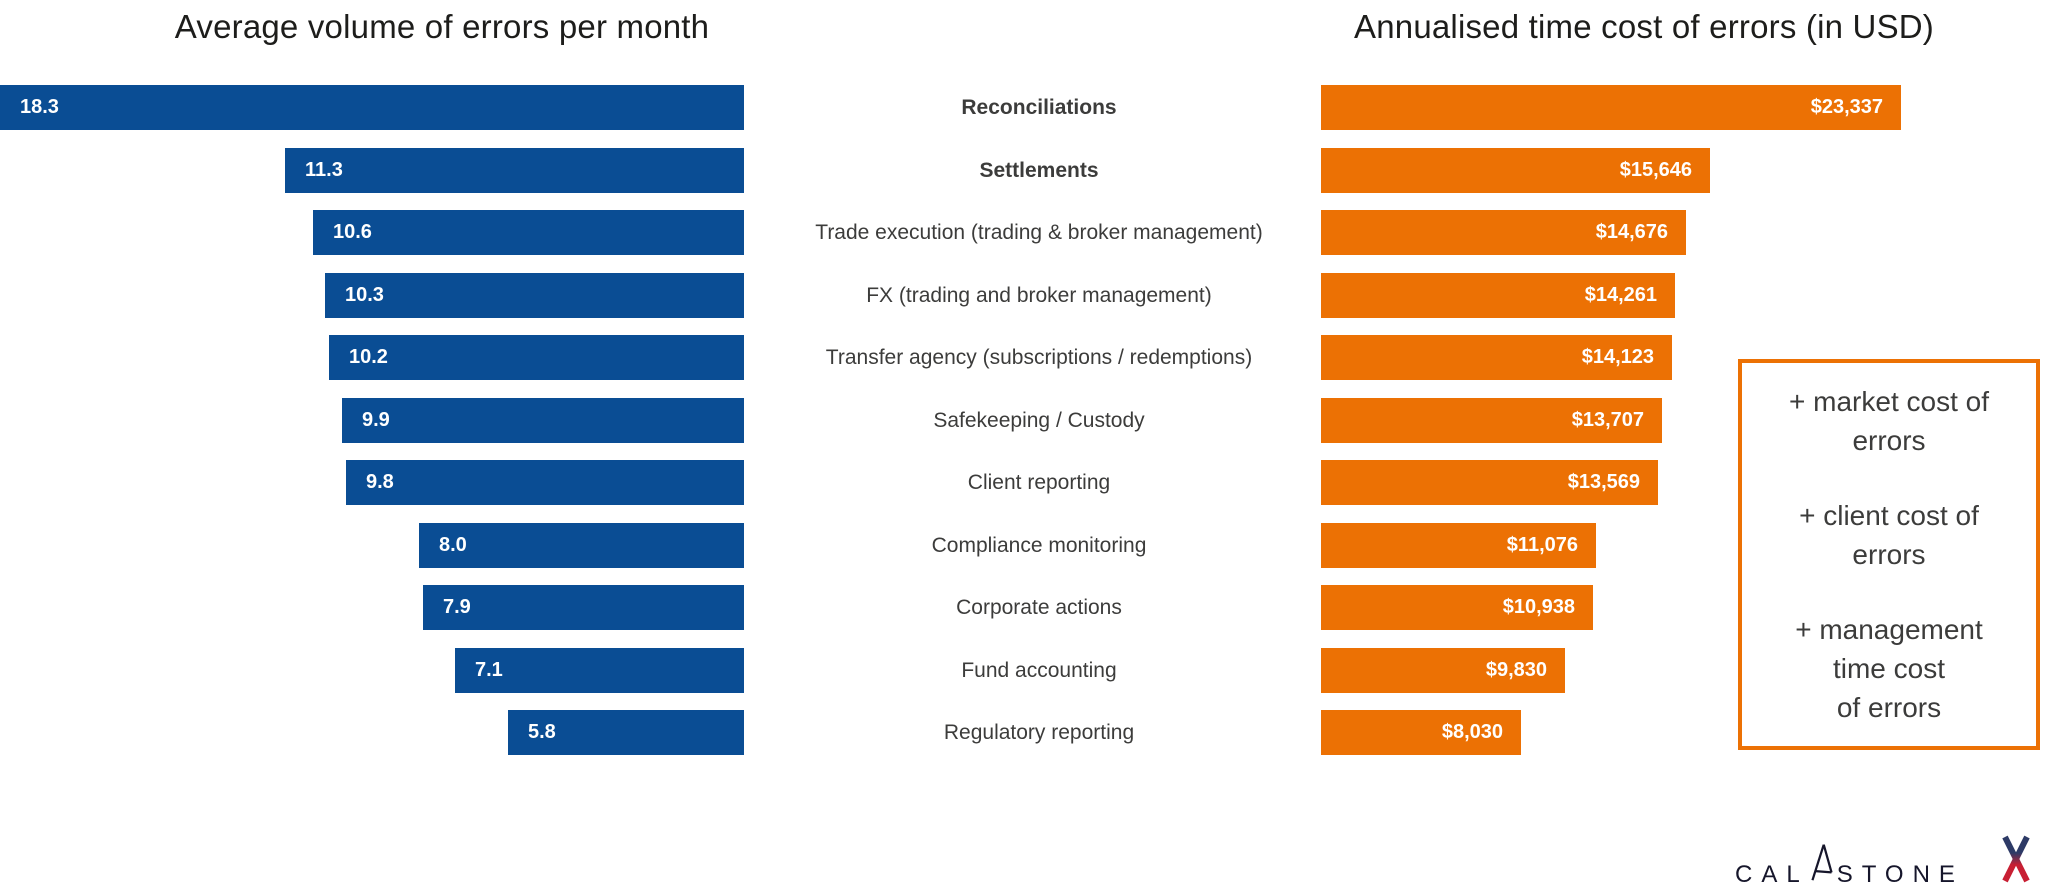 This screenshot has width=2048, height=890. What do you see at coordinates (1617, 357) in the screenshot?
I see `cost-value-label: $14,123` at bounding box center [1617, 357].